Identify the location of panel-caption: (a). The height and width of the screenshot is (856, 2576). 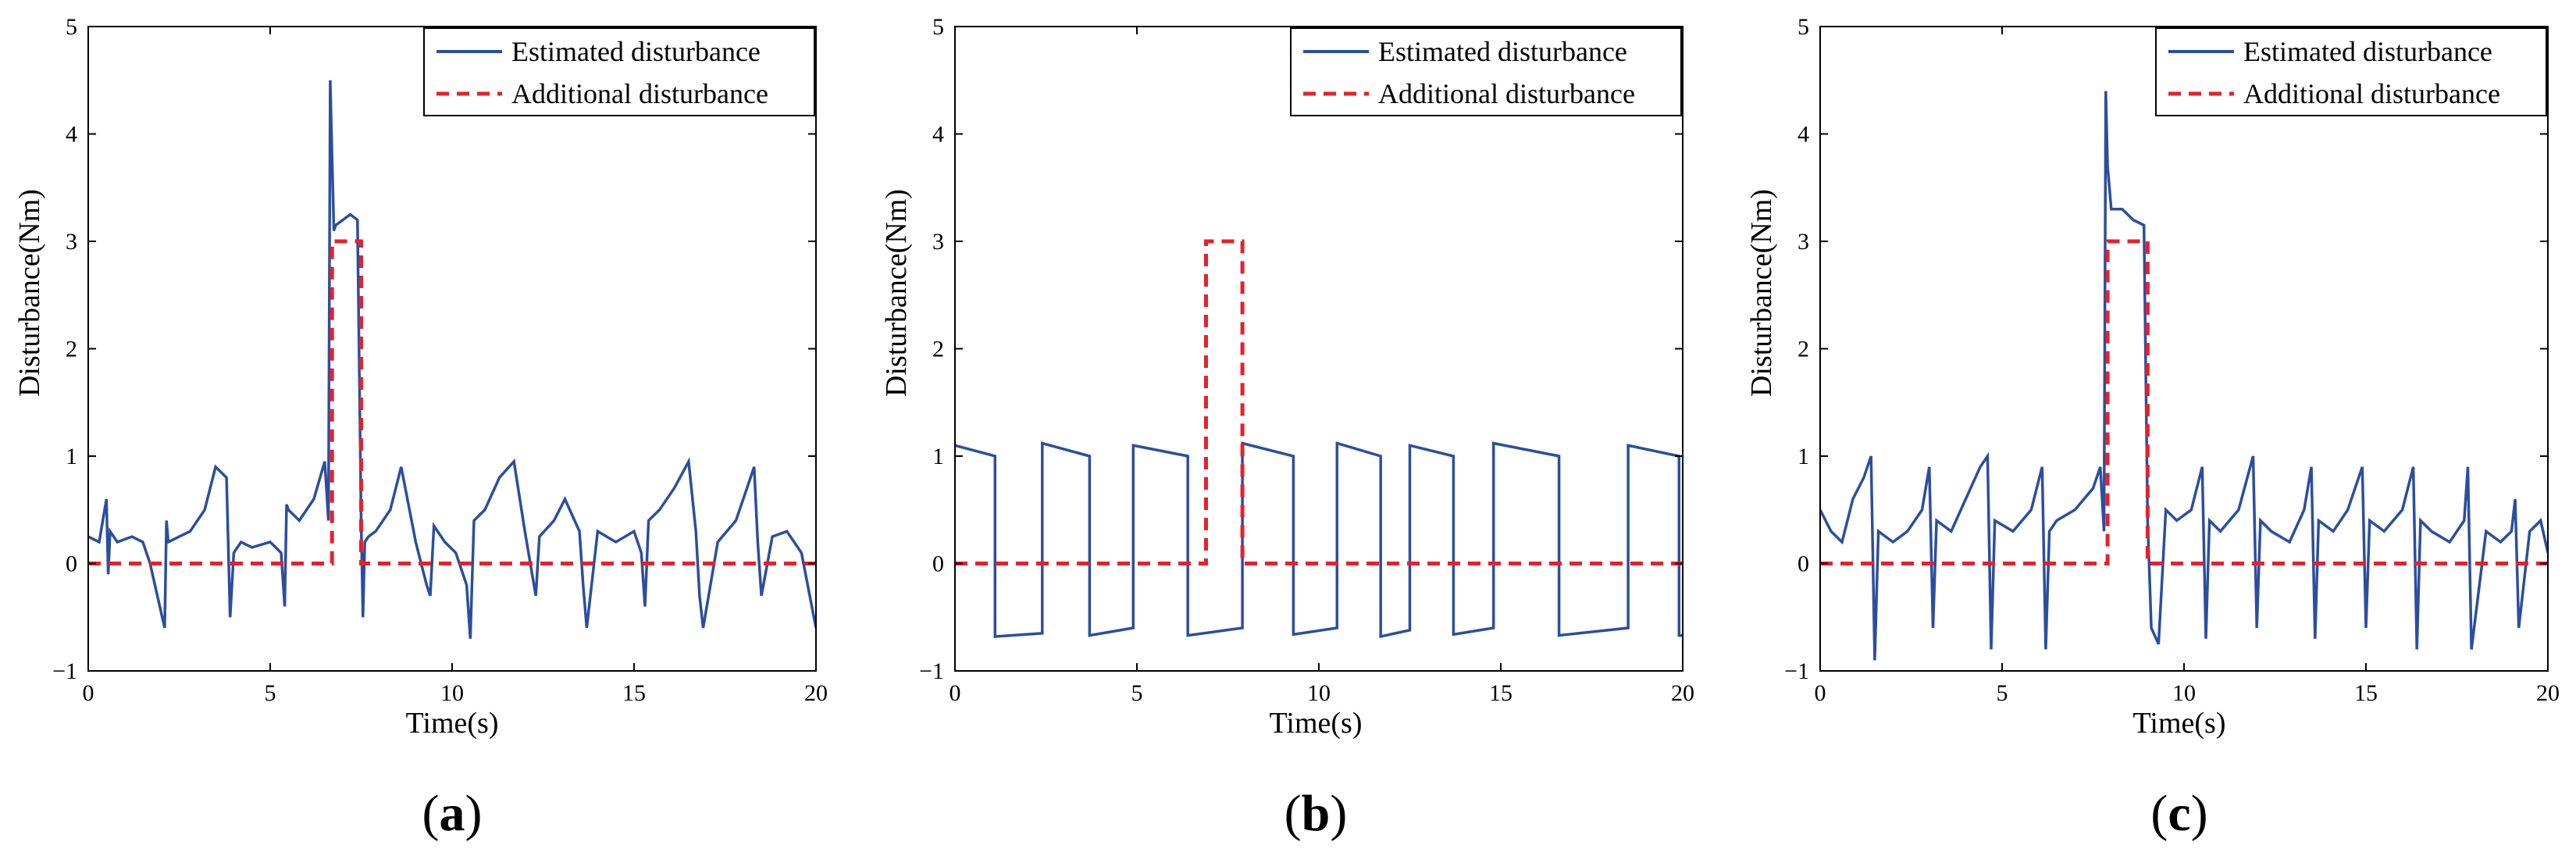
(452, 814).